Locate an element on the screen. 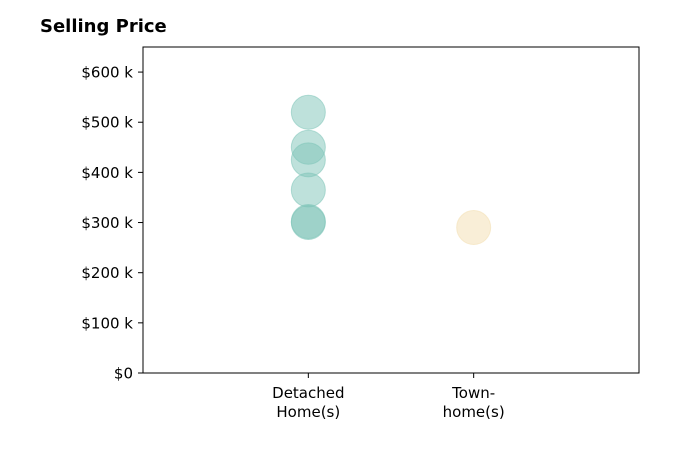  y-tick-label: $600 k is located at coordinates (107, 73).